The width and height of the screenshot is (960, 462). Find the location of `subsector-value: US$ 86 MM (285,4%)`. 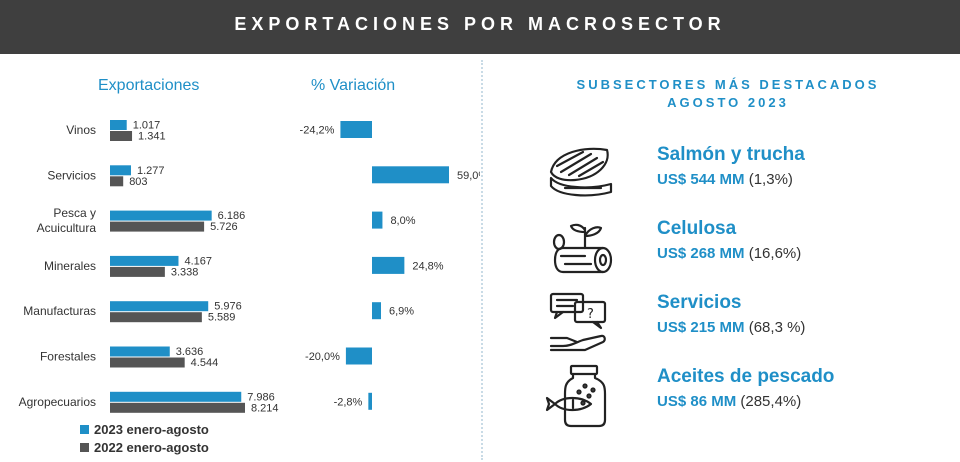

subsector-value: US$ 86 MM (285,4%) is located at coordinates (729, 401).